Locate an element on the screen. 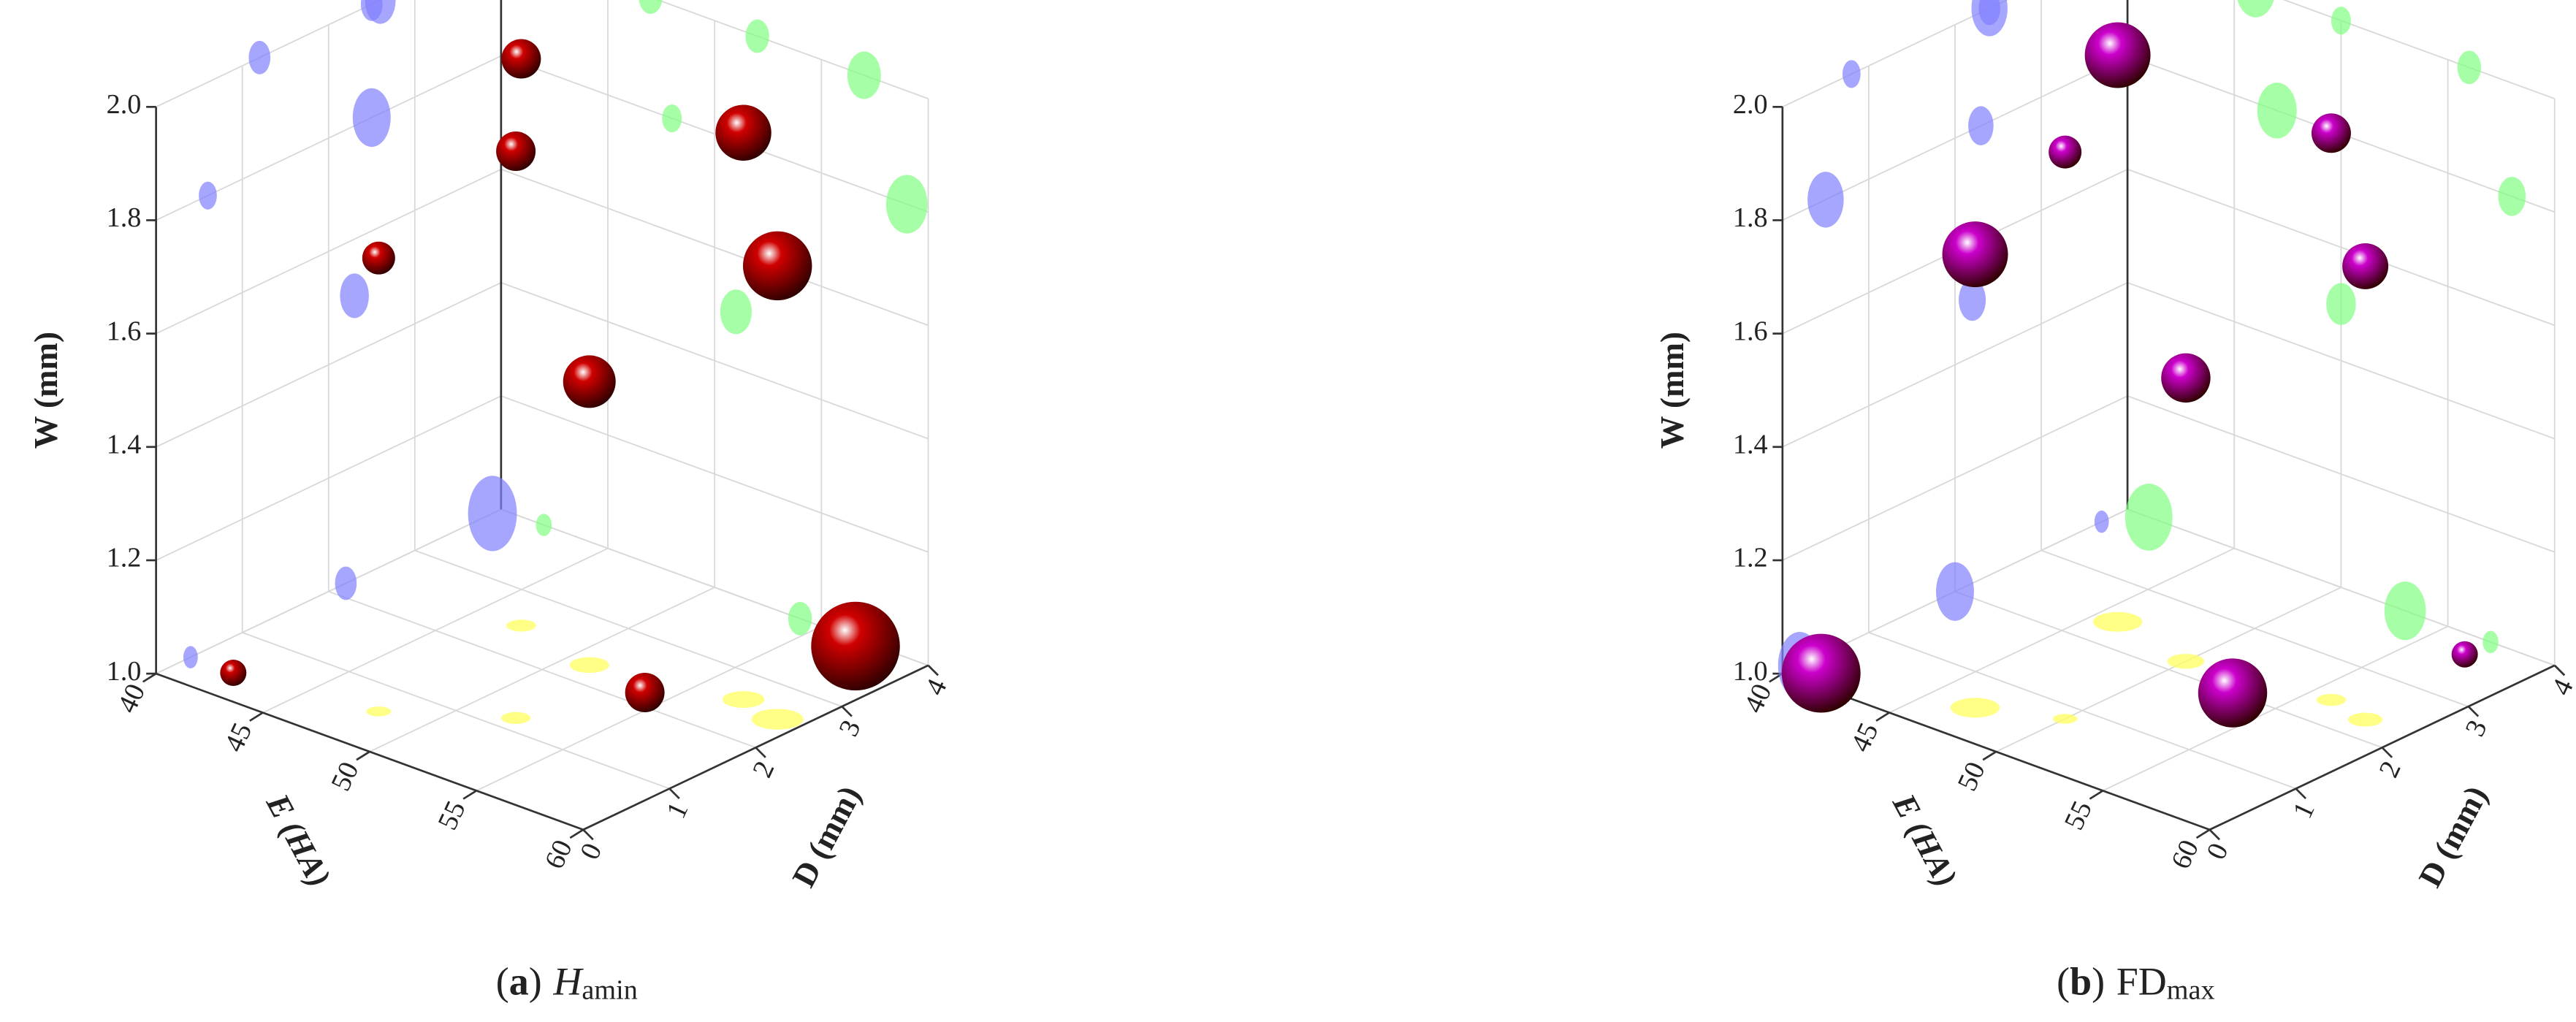 The image size is (2576, 1022). caption: (a) Hamin is located at coordinates (567, 982).